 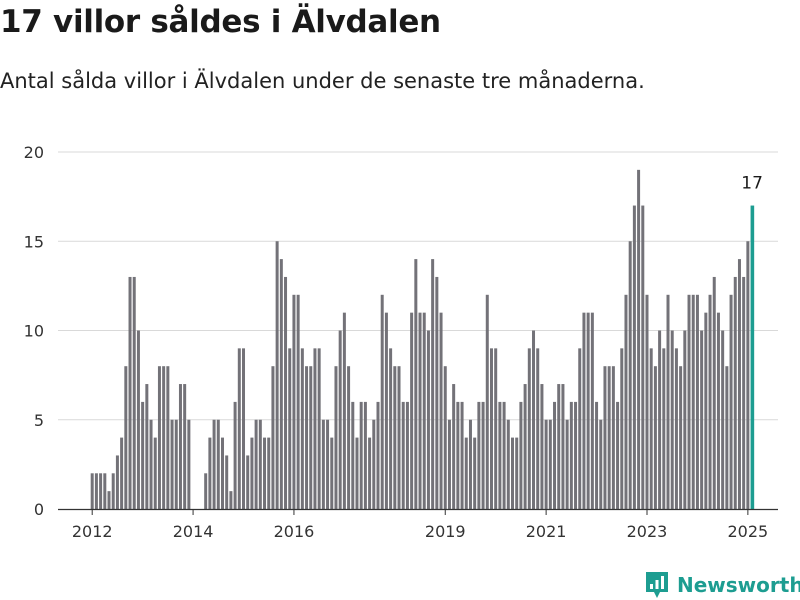 What do you see at coordinates (34, 331) in the screenshot?
I see `y-axis: 0 5 10 15 20` at bounding box center [34, 331].